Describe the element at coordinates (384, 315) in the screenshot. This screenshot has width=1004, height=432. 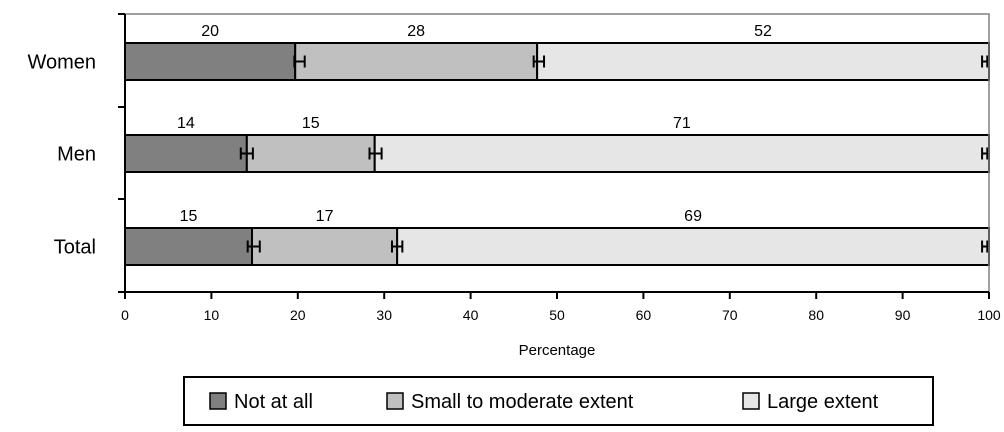
I see `x-tick-label-30: 30` at that location.